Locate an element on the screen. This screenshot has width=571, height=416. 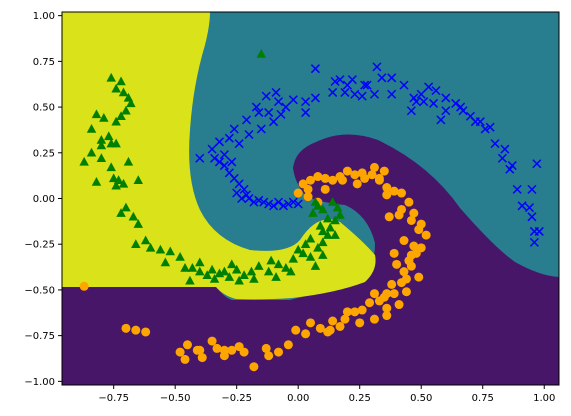
x-tick-label: 0.25 is located at coordinates (360, 398).